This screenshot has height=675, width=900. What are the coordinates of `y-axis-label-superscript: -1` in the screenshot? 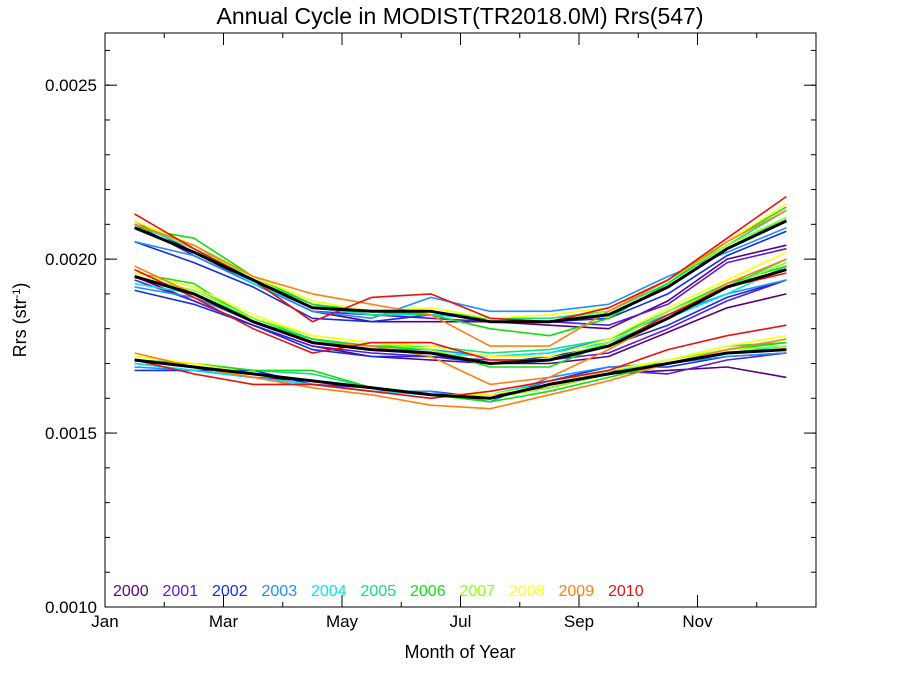 It's located at (17, 294).